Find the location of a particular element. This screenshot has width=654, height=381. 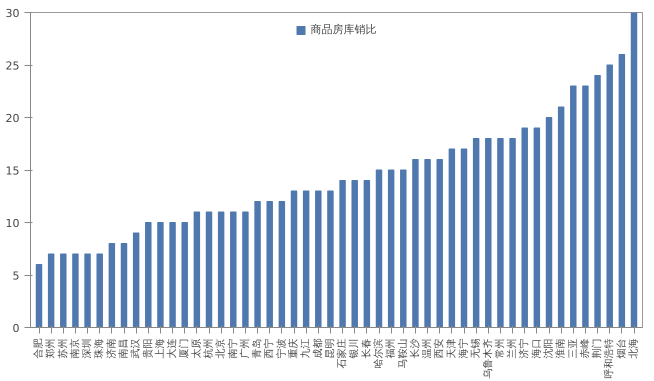

x-tick-label: 海宁 is located at coordinates (464, 348).